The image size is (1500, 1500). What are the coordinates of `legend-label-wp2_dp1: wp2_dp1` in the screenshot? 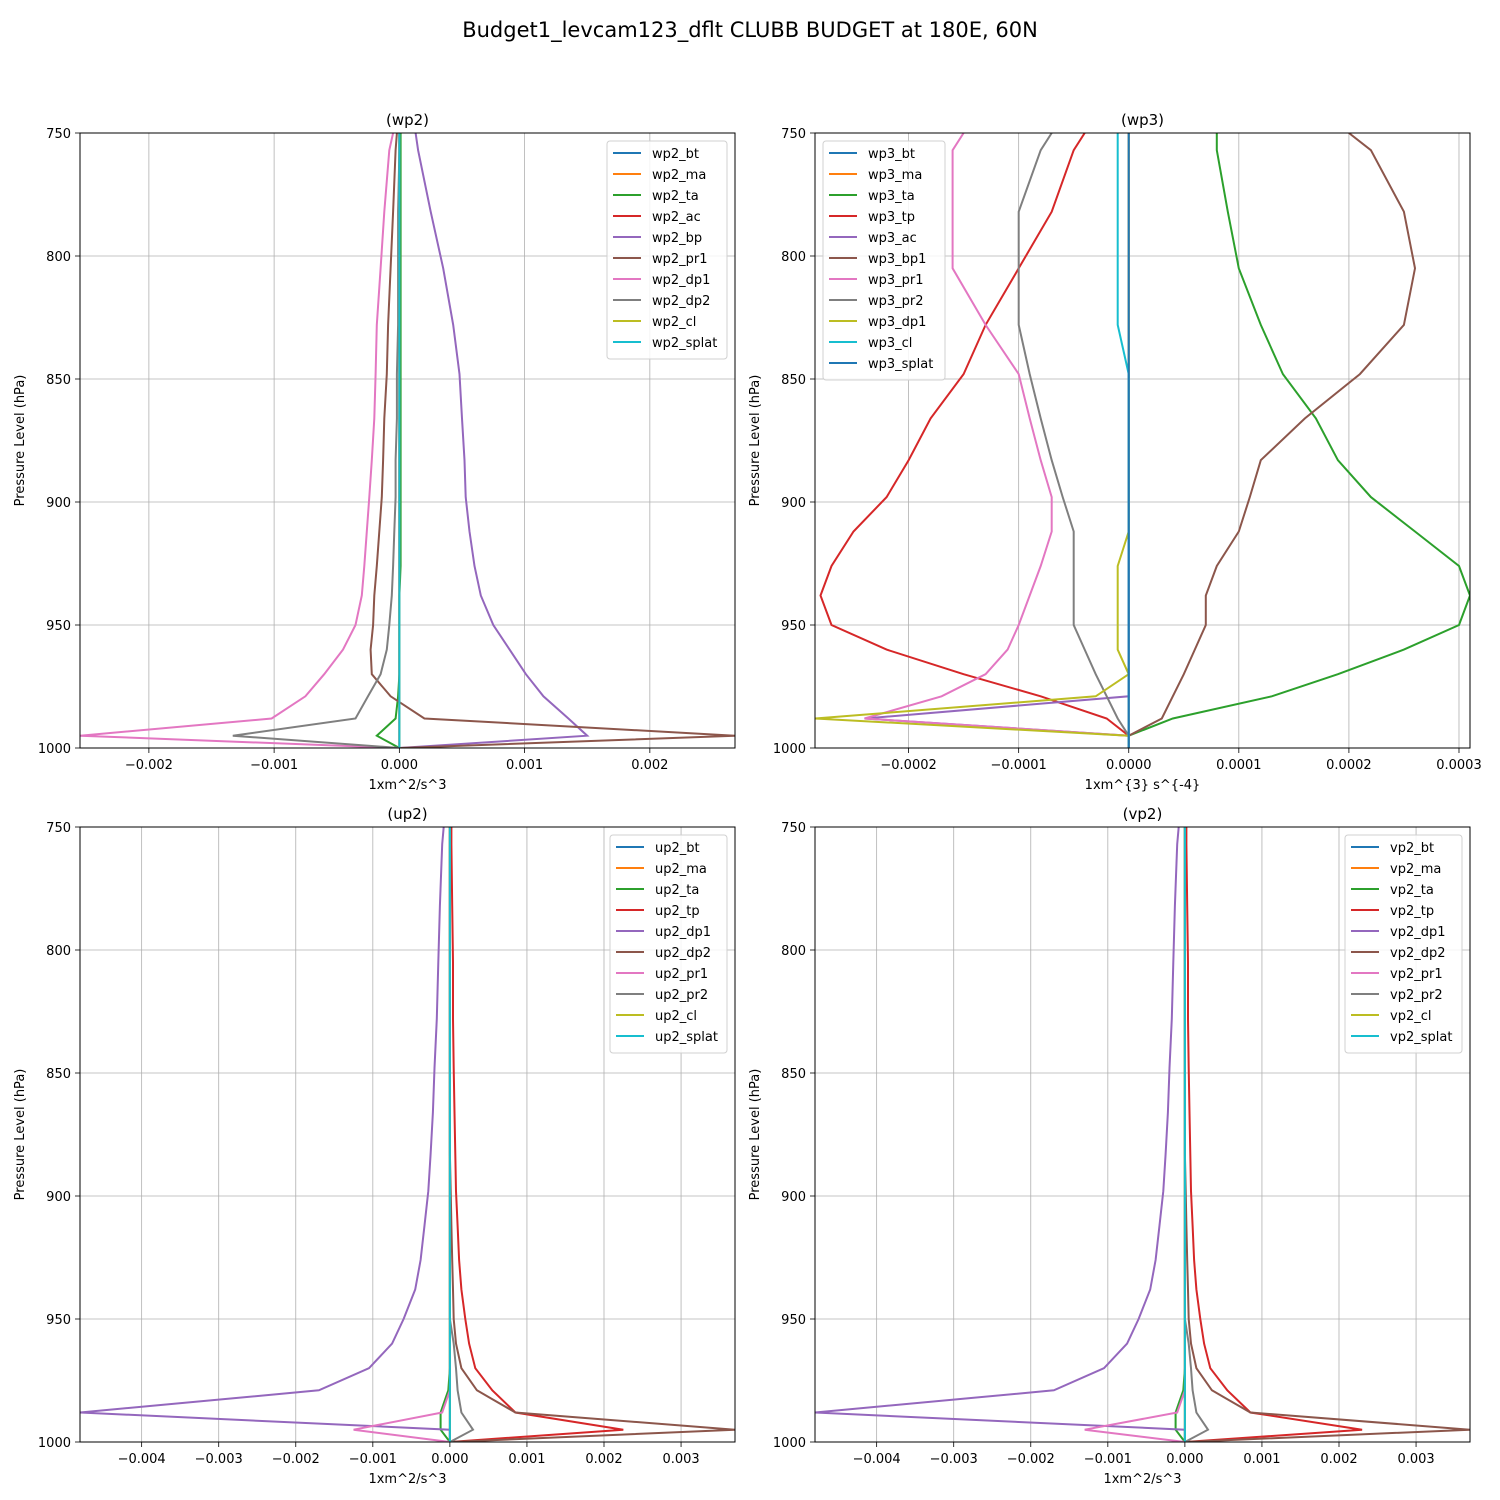 It's located at (681, 280).